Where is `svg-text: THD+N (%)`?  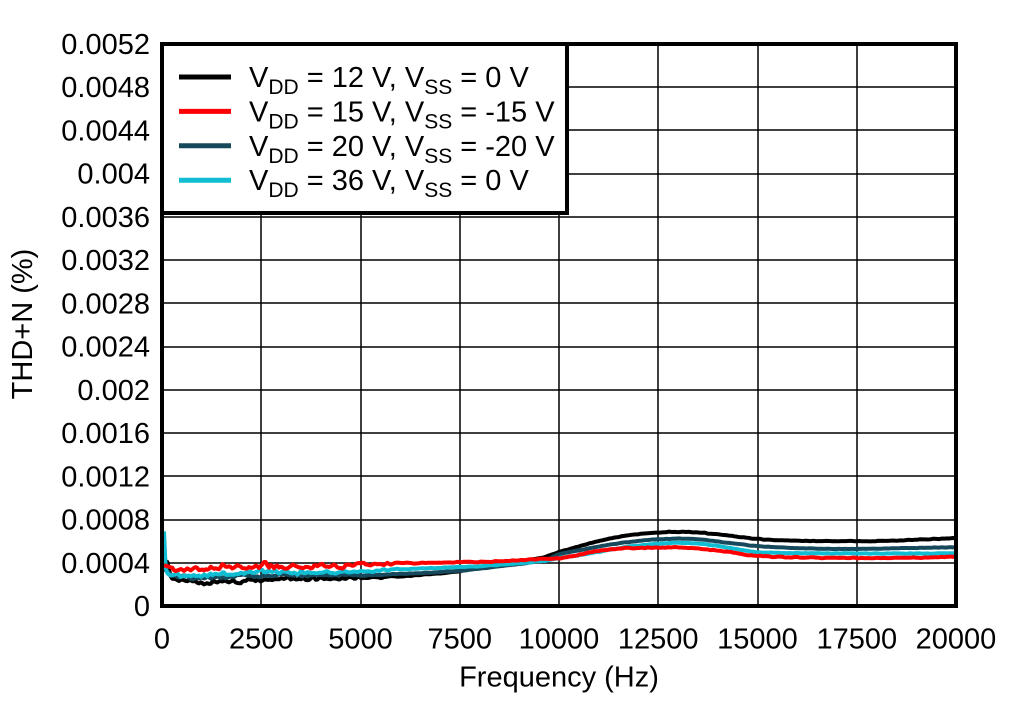
svg-text: THD+N (%) is located at coordinates (23, 324).